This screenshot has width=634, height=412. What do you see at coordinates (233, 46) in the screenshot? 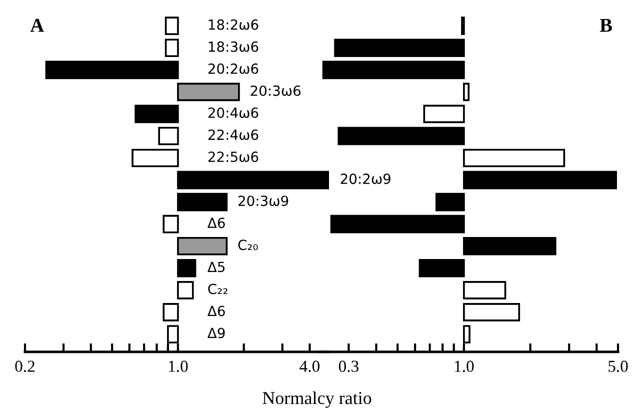
I see `y-tick-label: 18:3ω6` at bounding box center [233, 46].